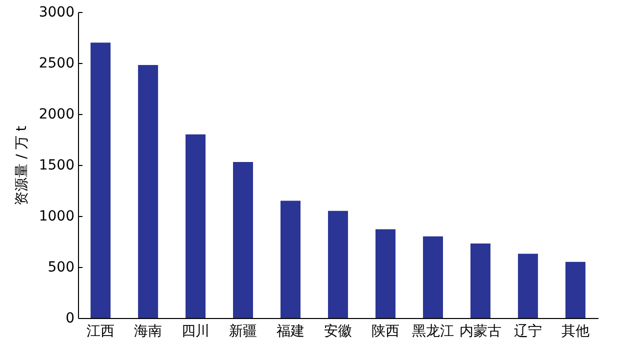 The image size is (618, 357). I want to click on x-tick-label: 其他, so click(575, 332).